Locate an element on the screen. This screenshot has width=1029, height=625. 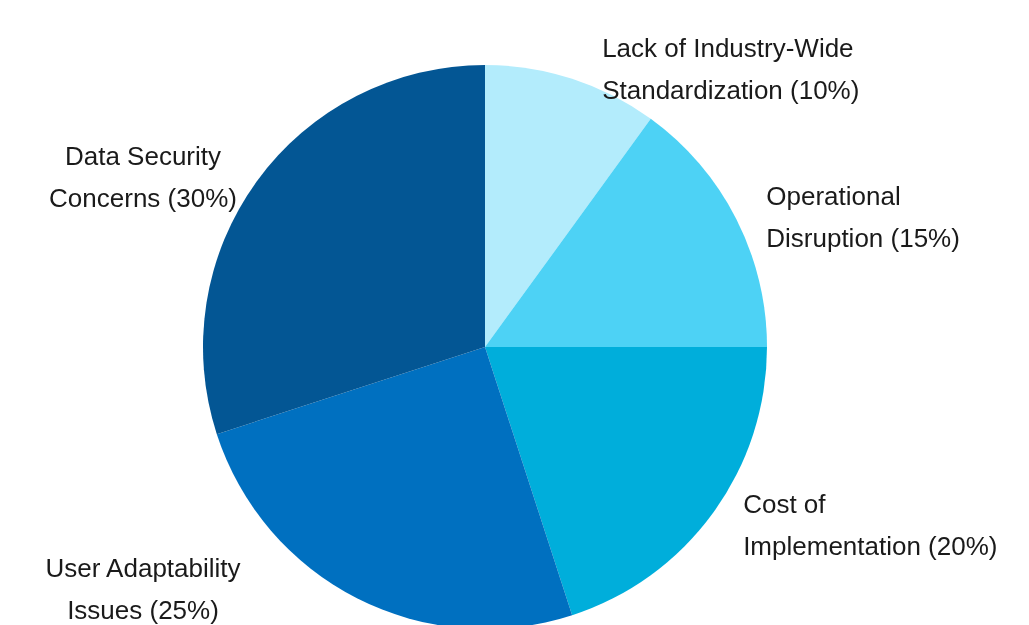
slice-label: Lack of Industry-Wide Standardization (10%) is located at coordinates (731, 69).